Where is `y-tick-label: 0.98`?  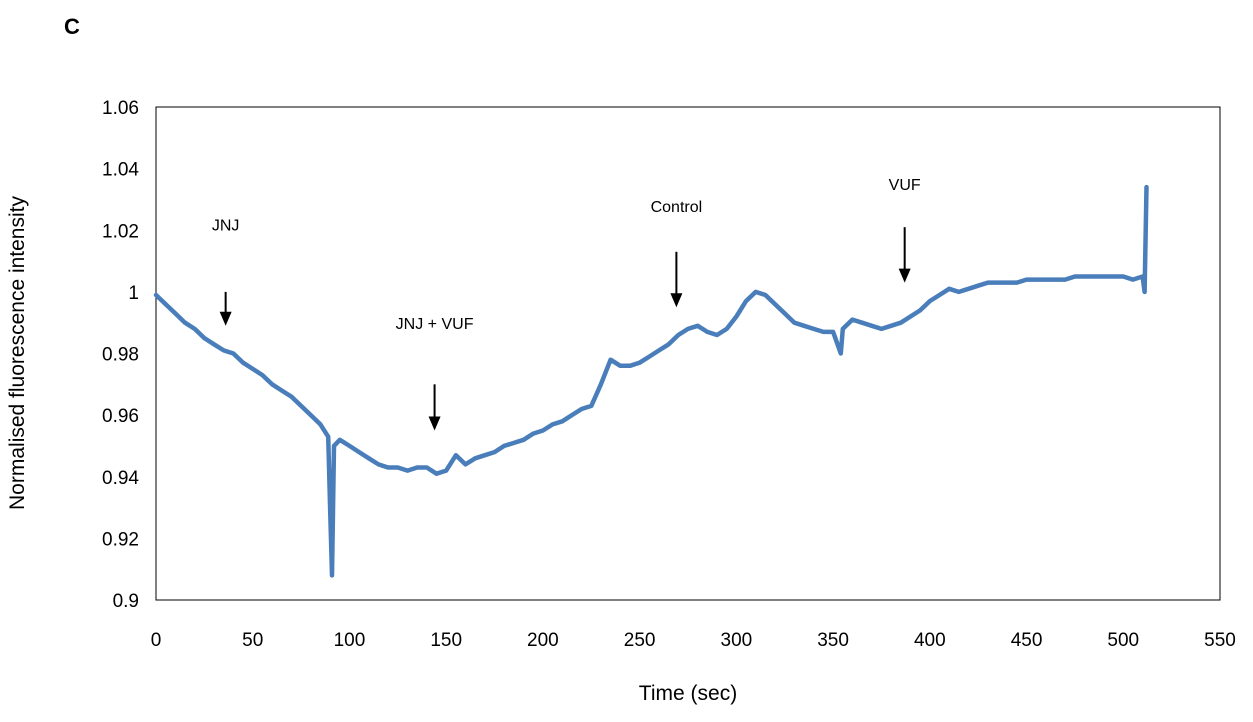
y-tick-label: 0.98 is located at coordinates (120, 355).